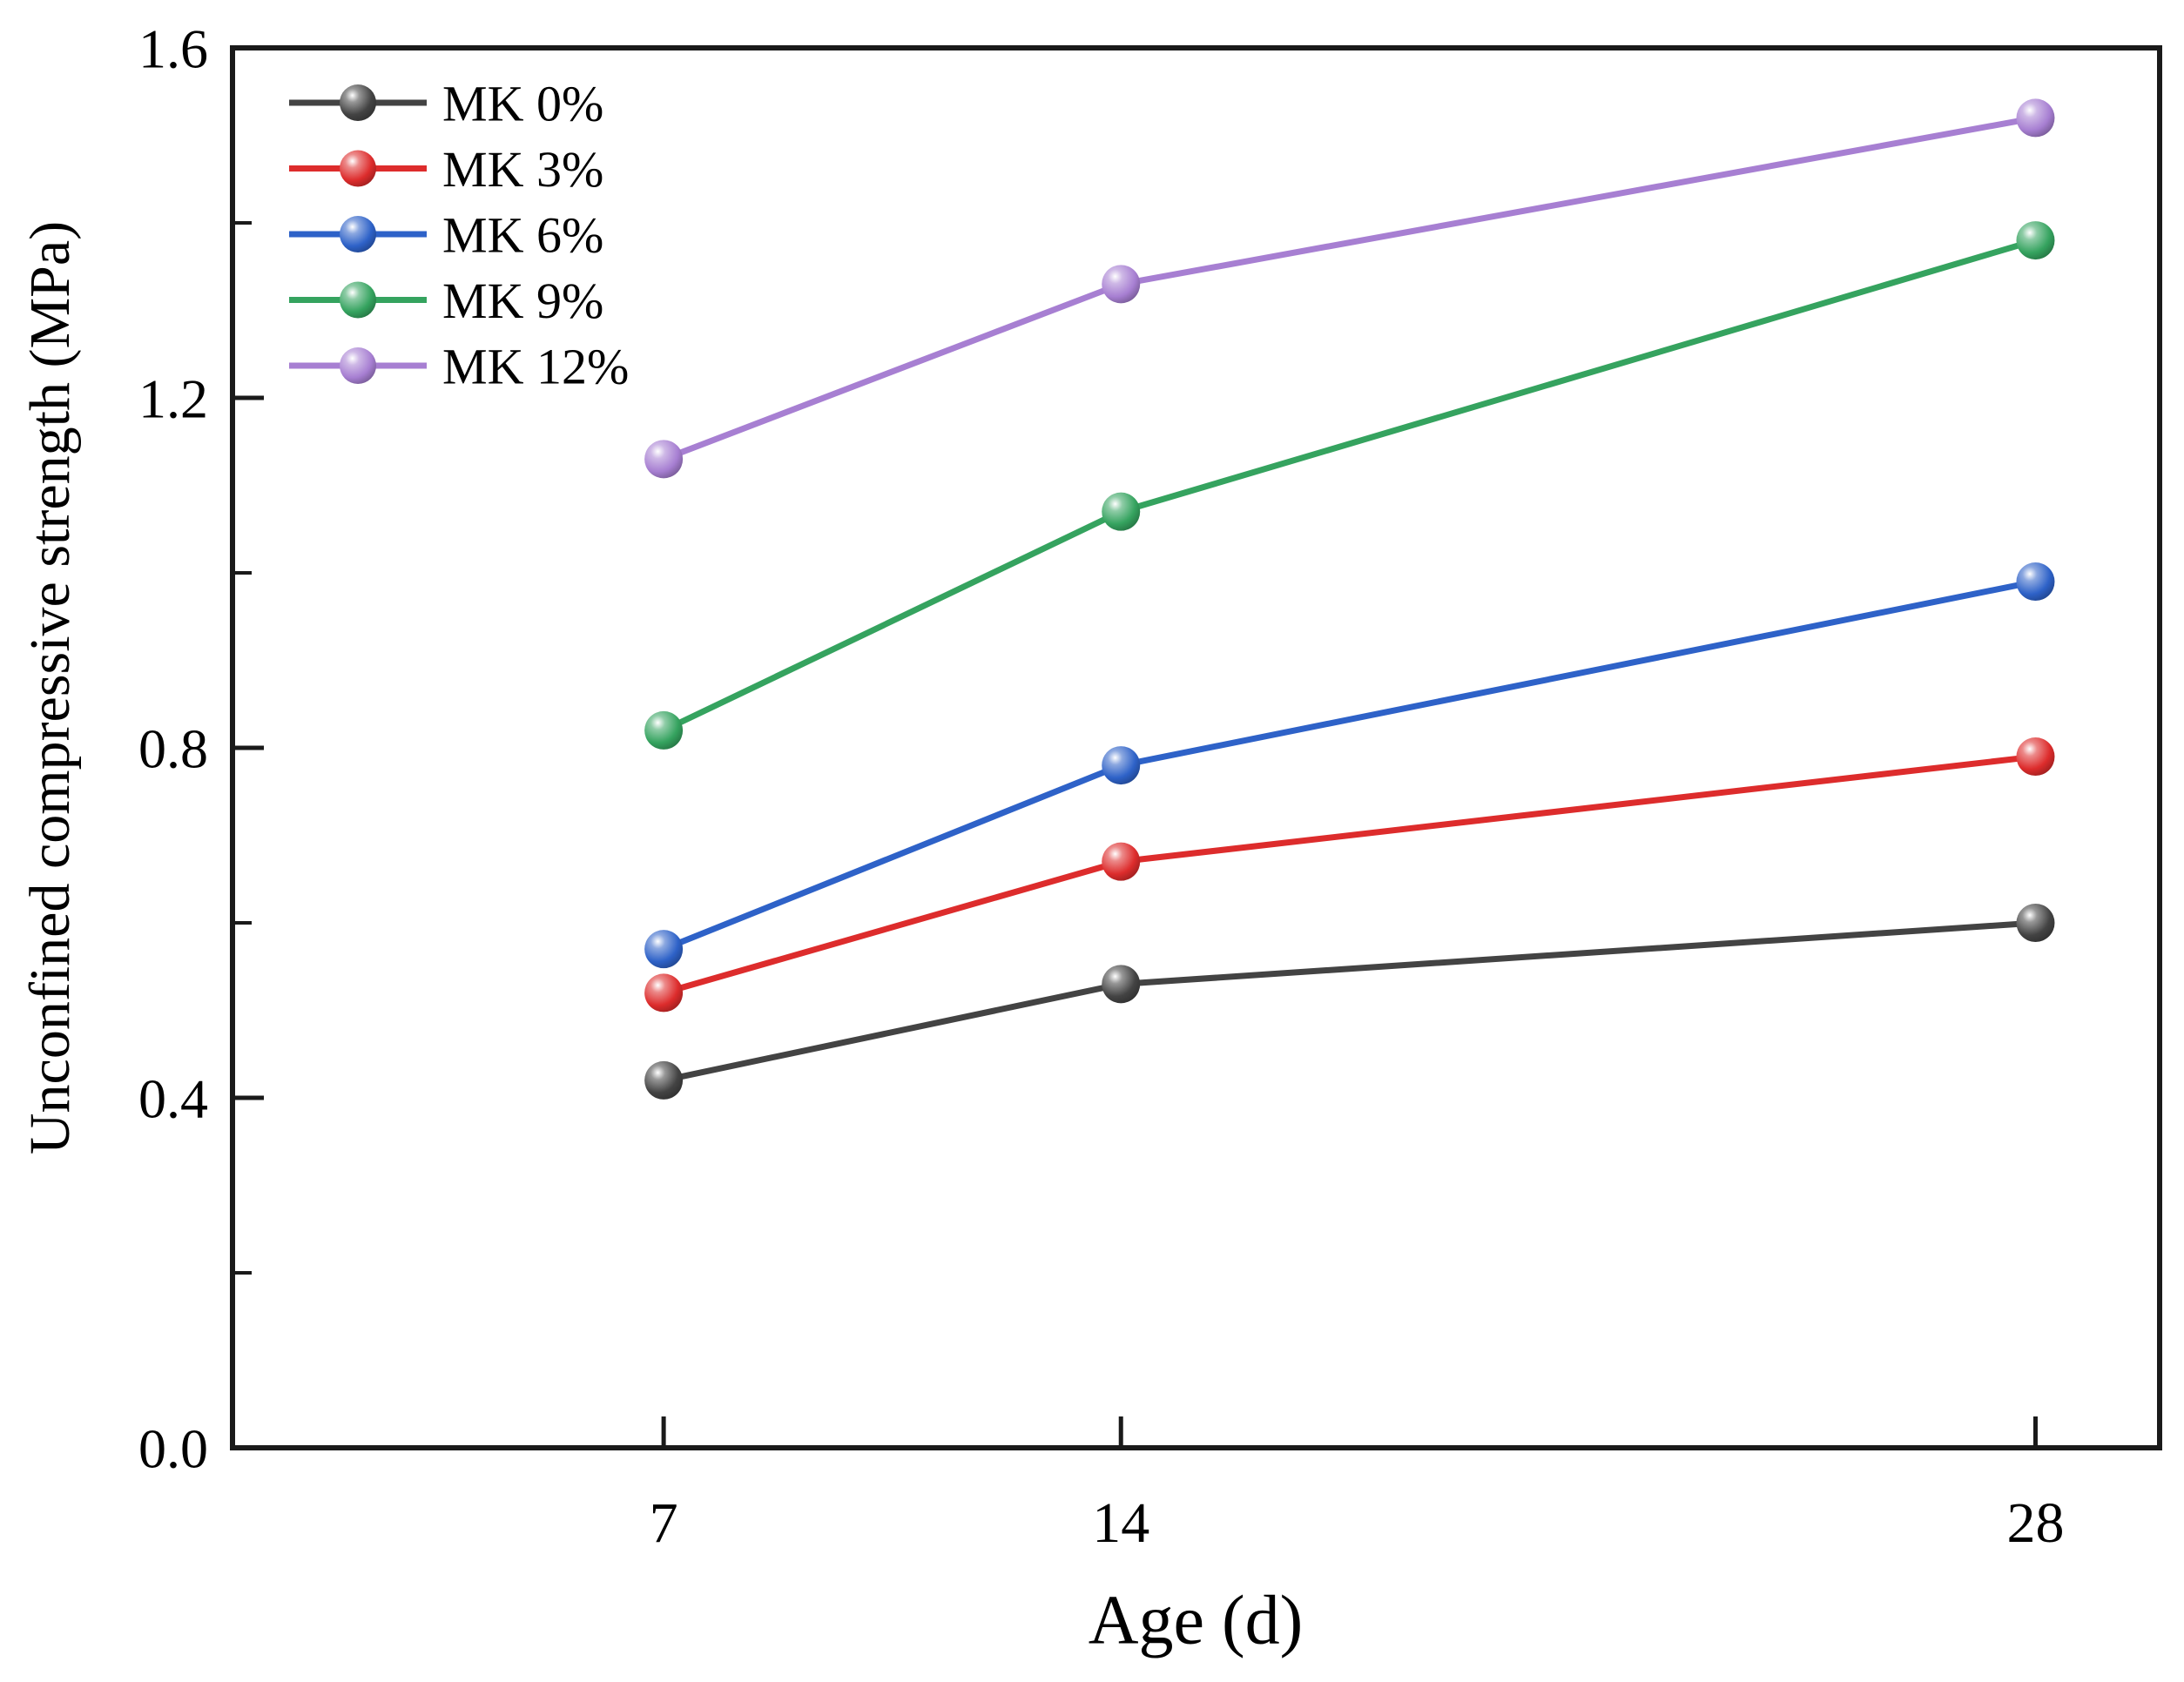  I want to click on legend-label: MK 9%, so click(522, 300).